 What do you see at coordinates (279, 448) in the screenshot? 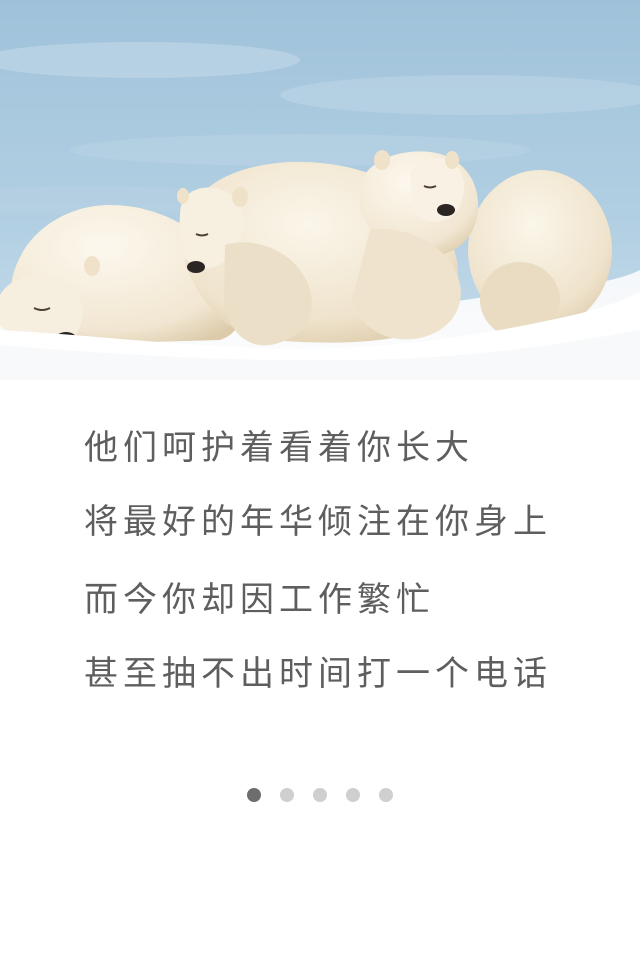
I see `poem-line: 他们呵护着看着你长大` at bounding box center [279, 448].